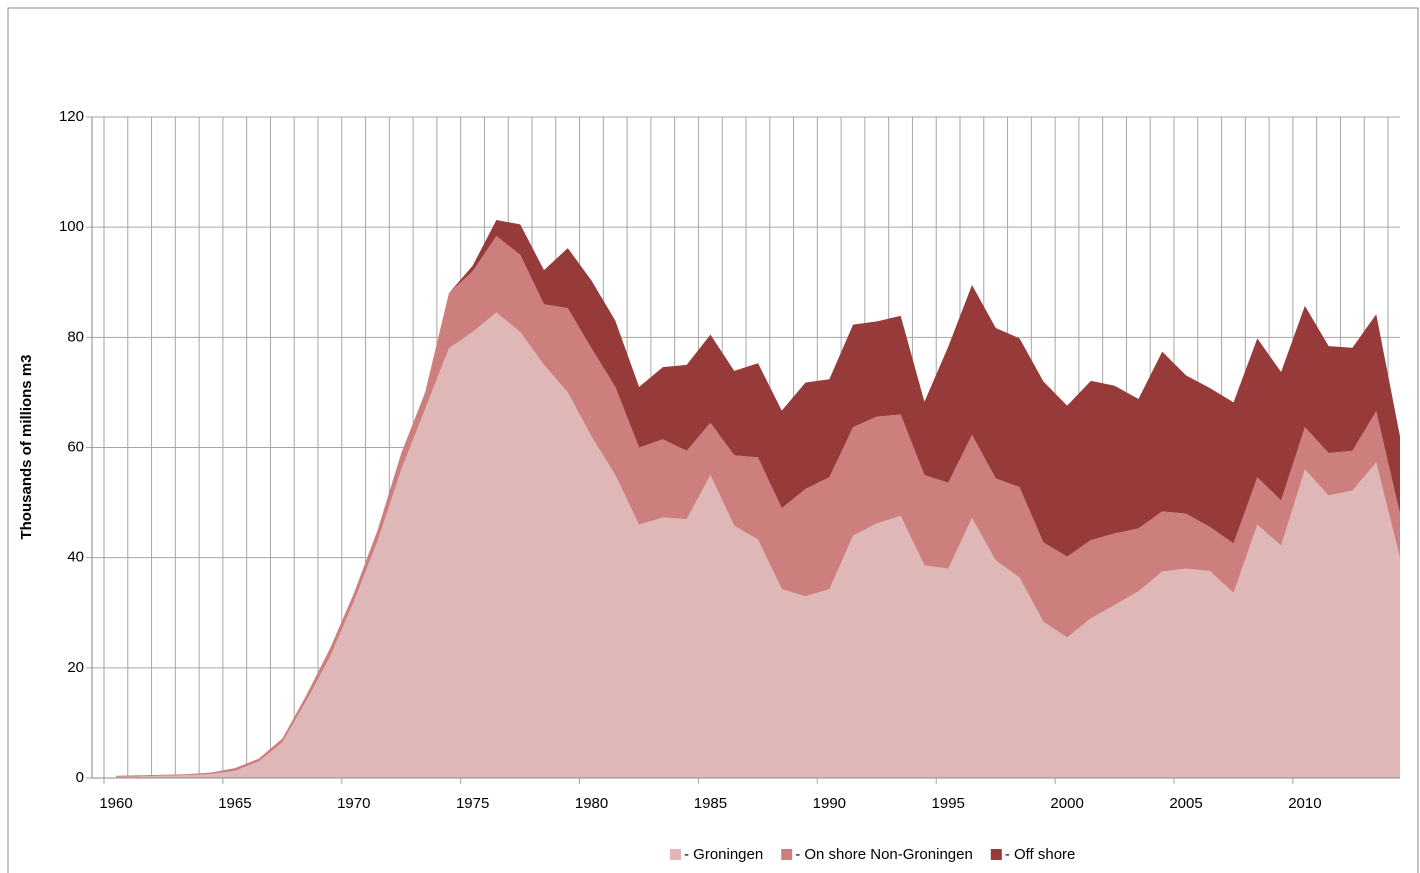 This screenshot has height=873, width=1420. I want to click on y-axis-label: Thousands of millions m3, so click(26, 446).